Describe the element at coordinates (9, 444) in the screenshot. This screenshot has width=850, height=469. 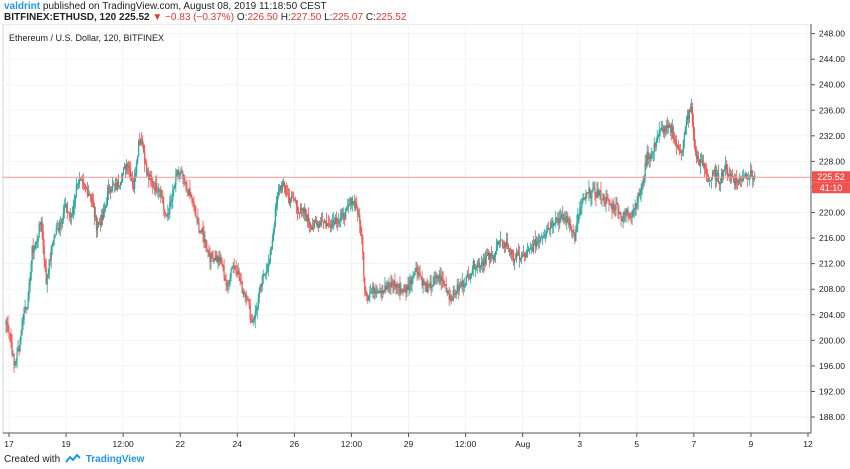
I see `x-tick-label: 17` at that location.